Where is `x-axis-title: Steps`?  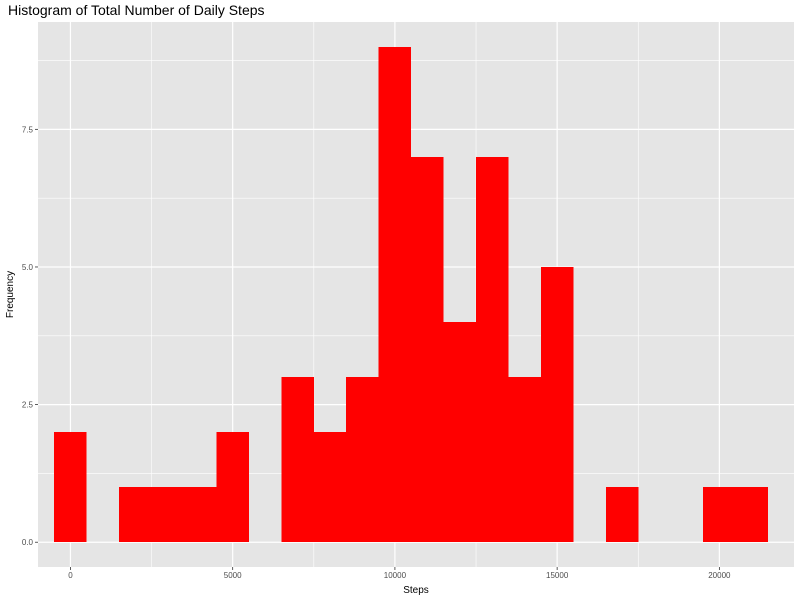
x-axis-title: Steps is located at coordinates (416, 590).